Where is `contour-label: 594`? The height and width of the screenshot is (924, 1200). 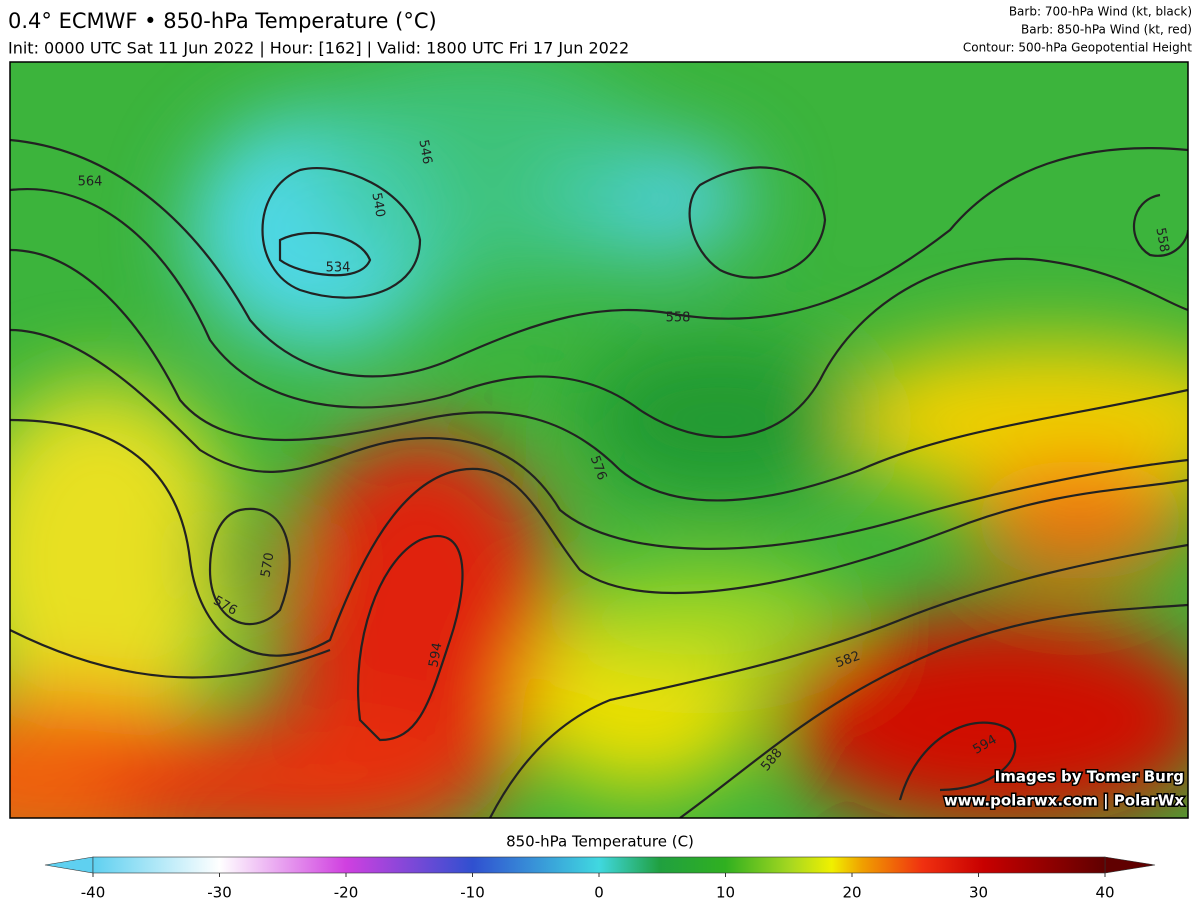 contour-label: 594 is located at coordinates (435, 654).